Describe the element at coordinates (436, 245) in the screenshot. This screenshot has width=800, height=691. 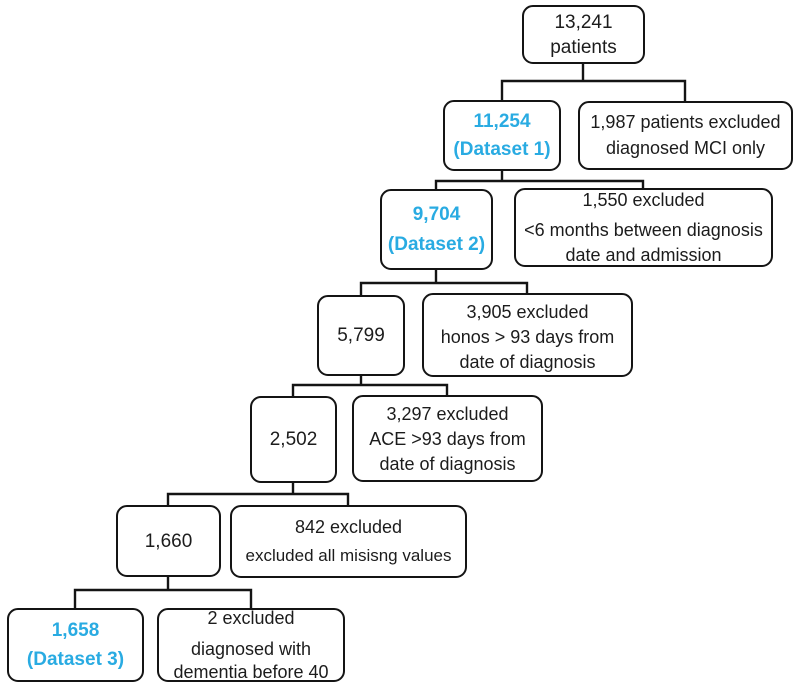
I see `node-text: (Dataset 2)` at that location.